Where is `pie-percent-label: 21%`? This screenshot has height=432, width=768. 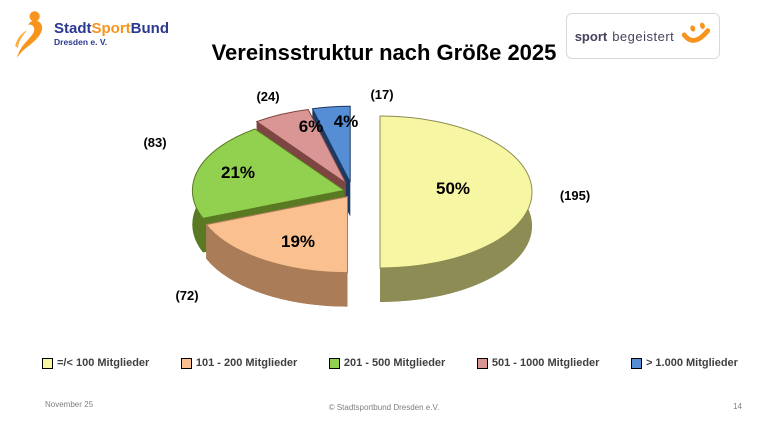 pie-percent-label: 21% is located at coordinates (238, 172).